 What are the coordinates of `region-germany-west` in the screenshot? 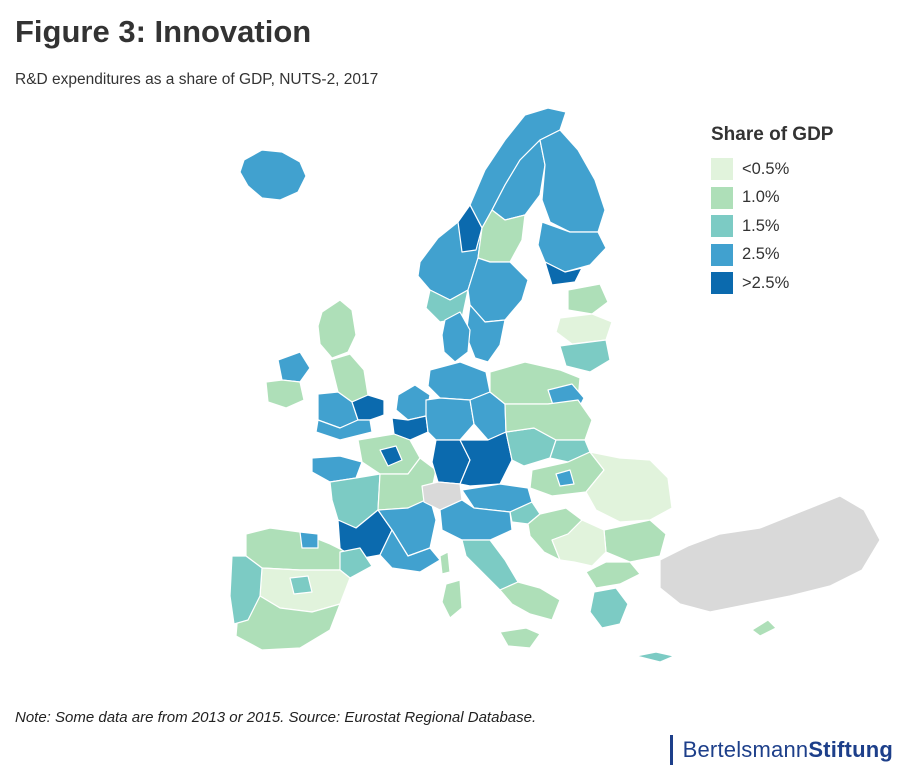 It's located at (450, 419).